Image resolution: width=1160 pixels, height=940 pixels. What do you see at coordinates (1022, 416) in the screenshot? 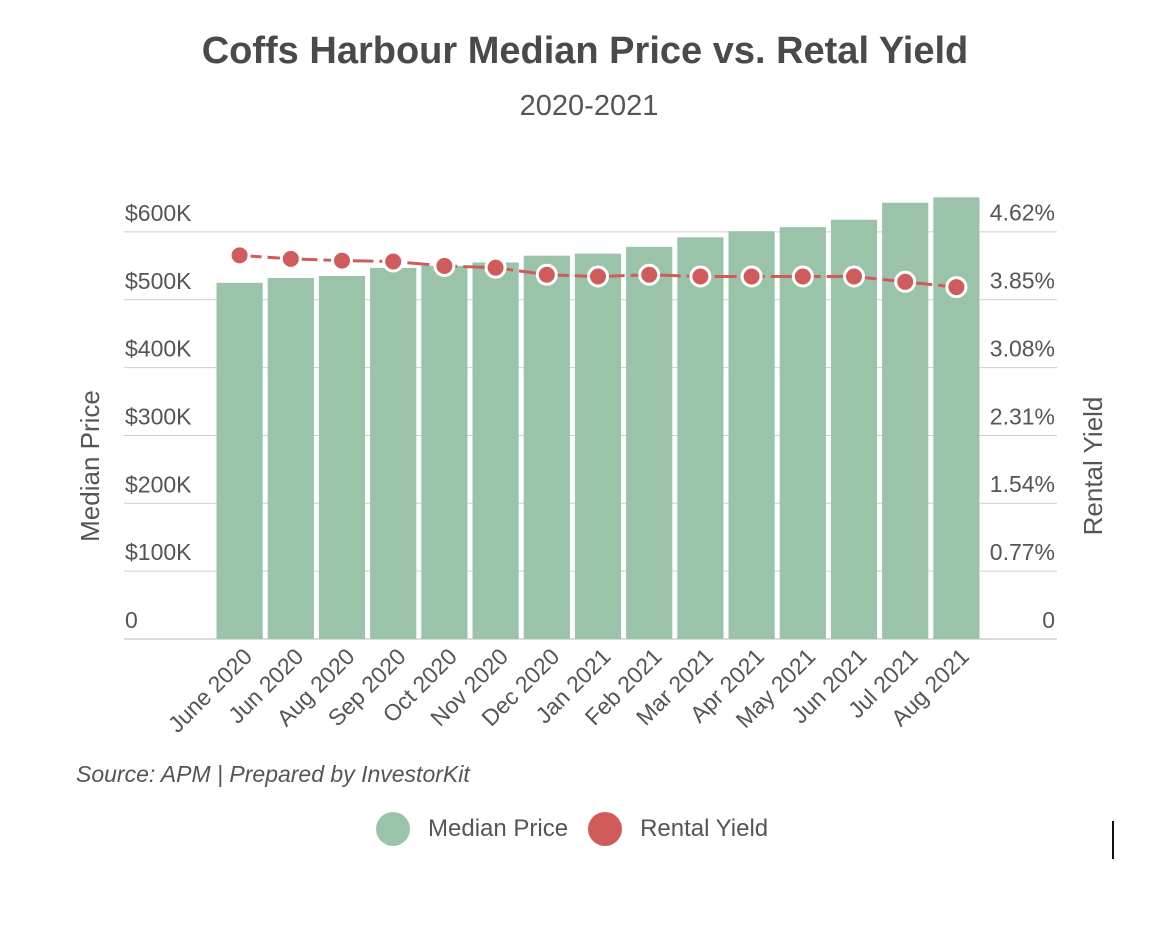
I see `y-tick-label-right: 2.31%` at bounding box center [1022, 416].